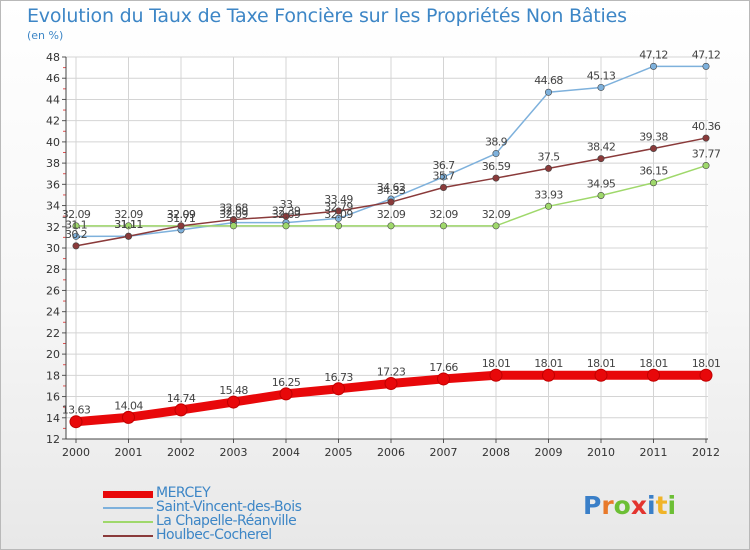 This screenshot has height=550, width=750. What do you see at coordinates (622, 505) in the screenshot?
I see `logo-letter: o` at bounding box center [622, 505].